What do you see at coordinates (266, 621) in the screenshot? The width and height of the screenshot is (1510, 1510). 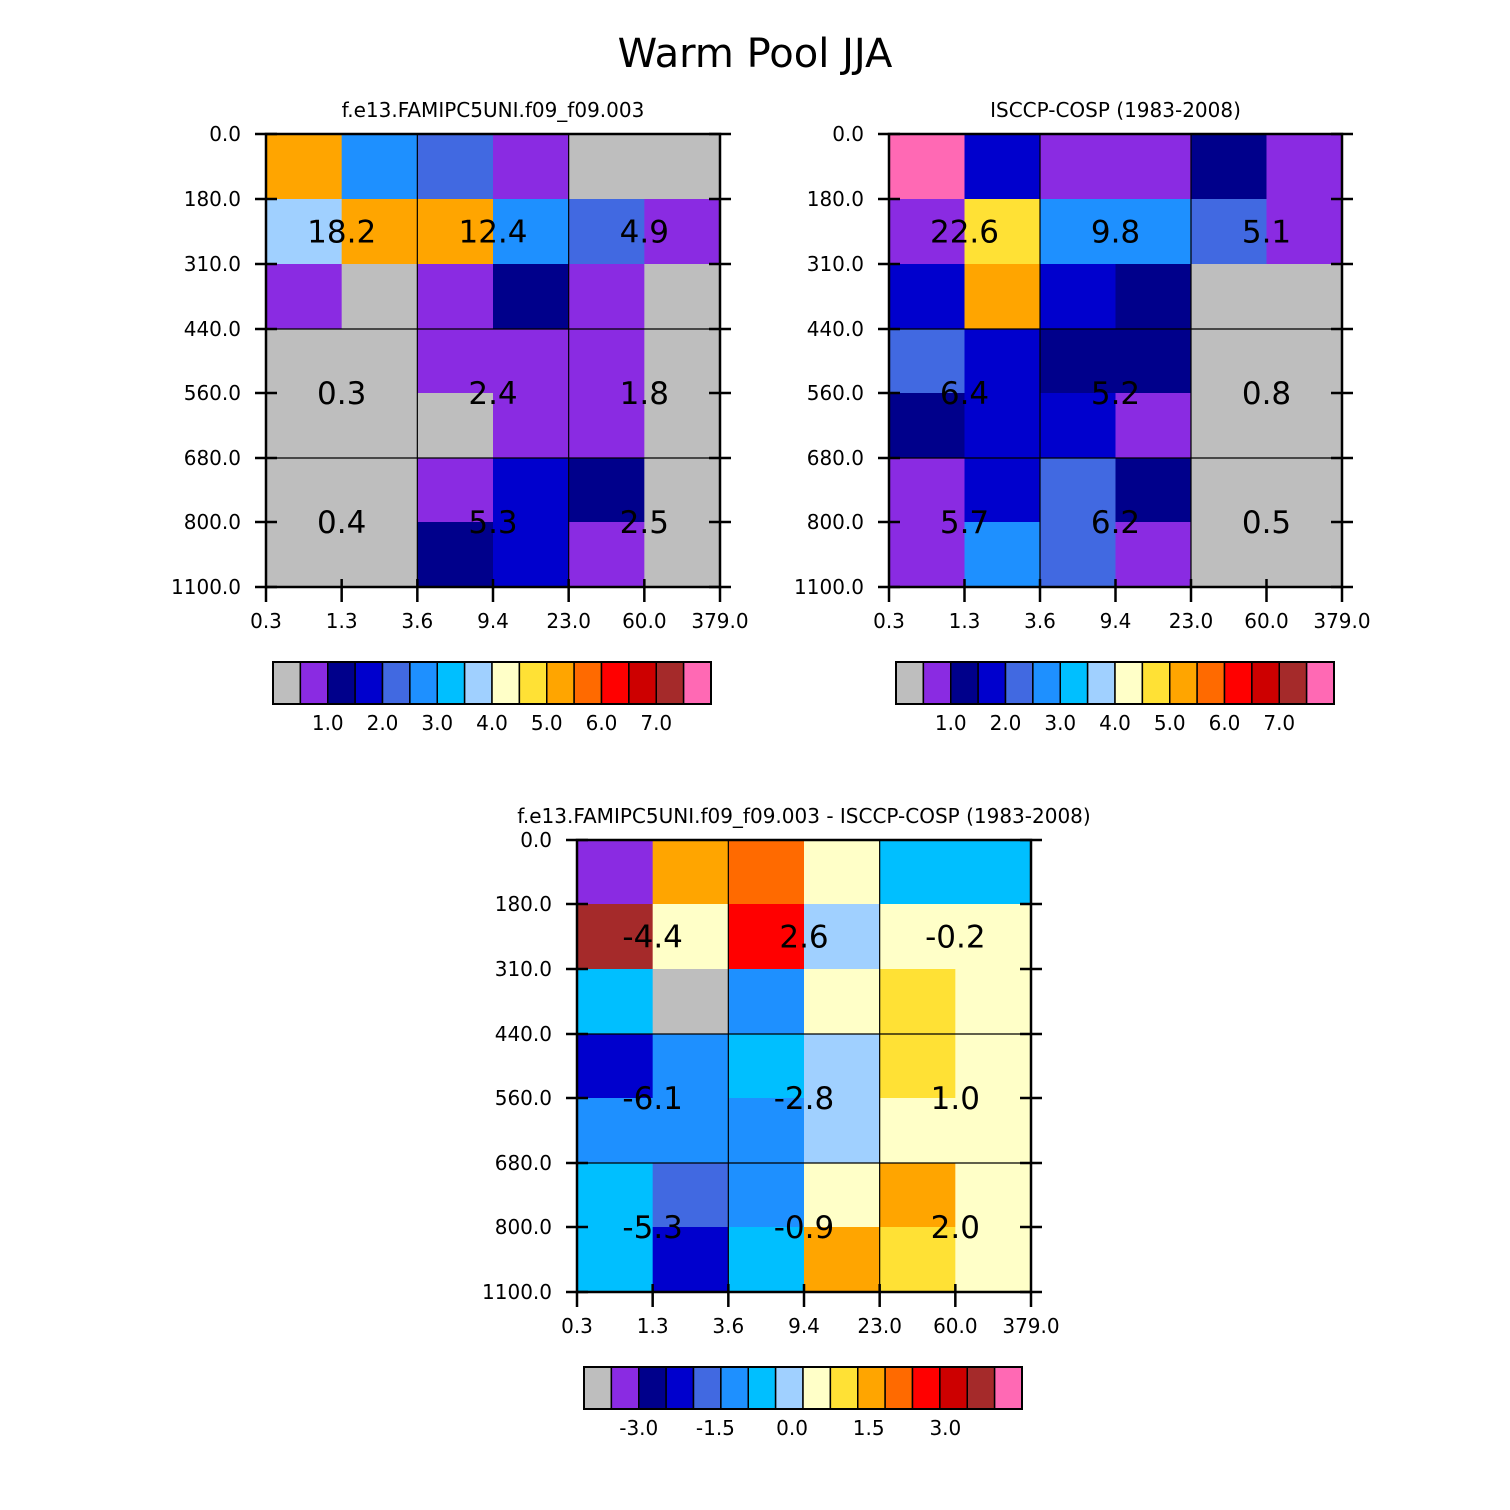 I see `x-tick-label: 0.3` at bounding box center [266, 621].